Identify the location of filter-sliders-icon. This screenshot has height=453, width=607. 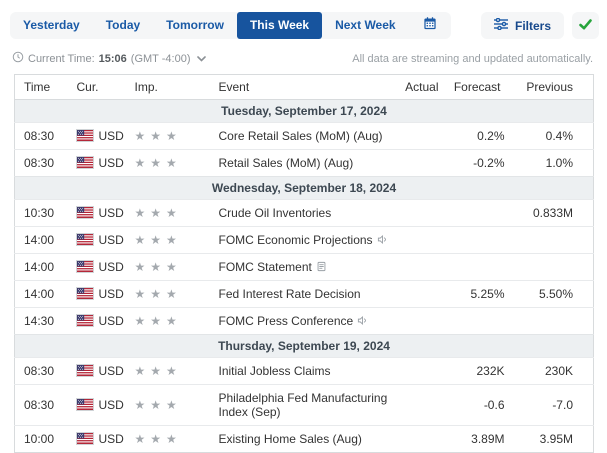
(500, 25).